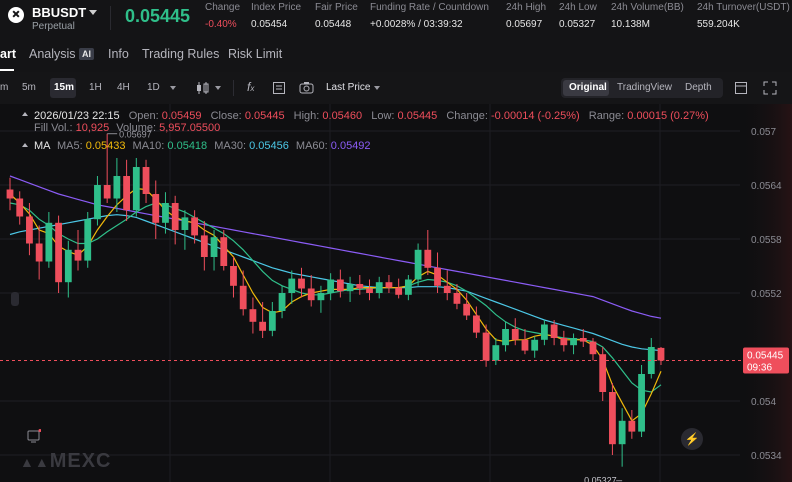 This screenshot has height=482, width=792. Describe the element at coordinates (279, 89) in the screenshot. I see `chart-settings-icon` at that location.